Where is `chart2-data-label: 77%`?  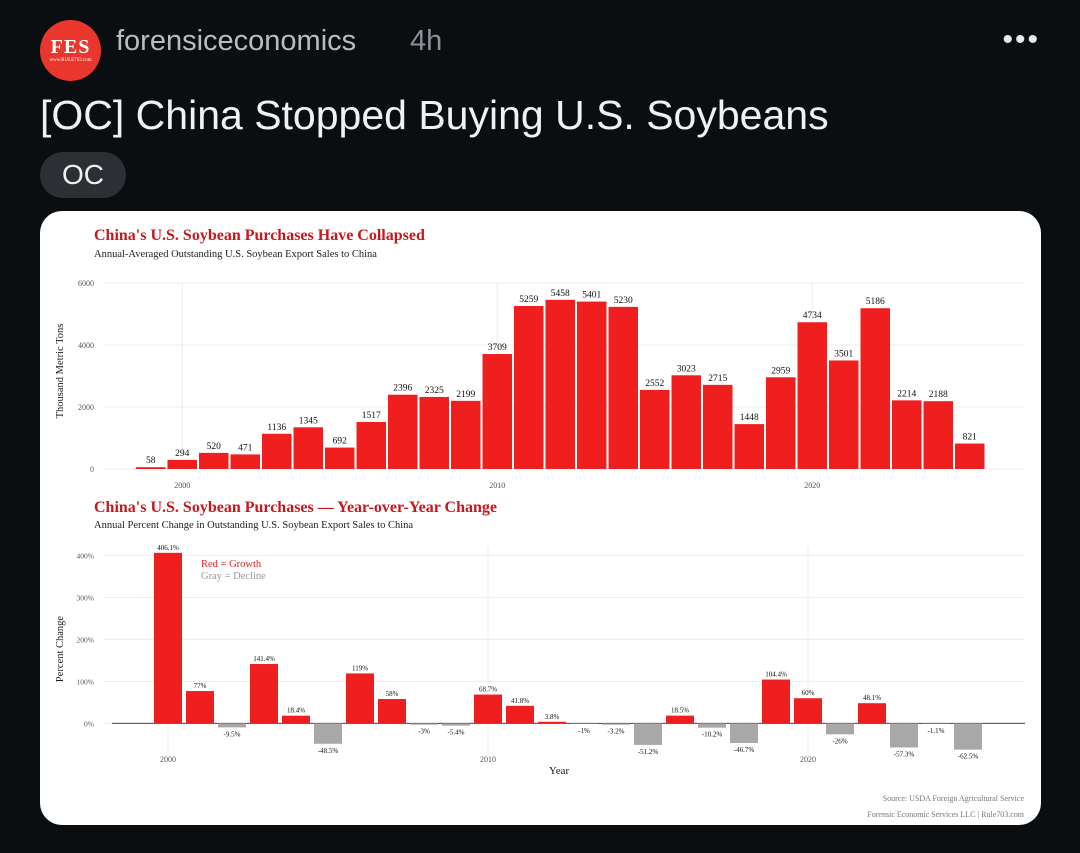
chart2-data-label: 77% is located at coordinates (200, 686).